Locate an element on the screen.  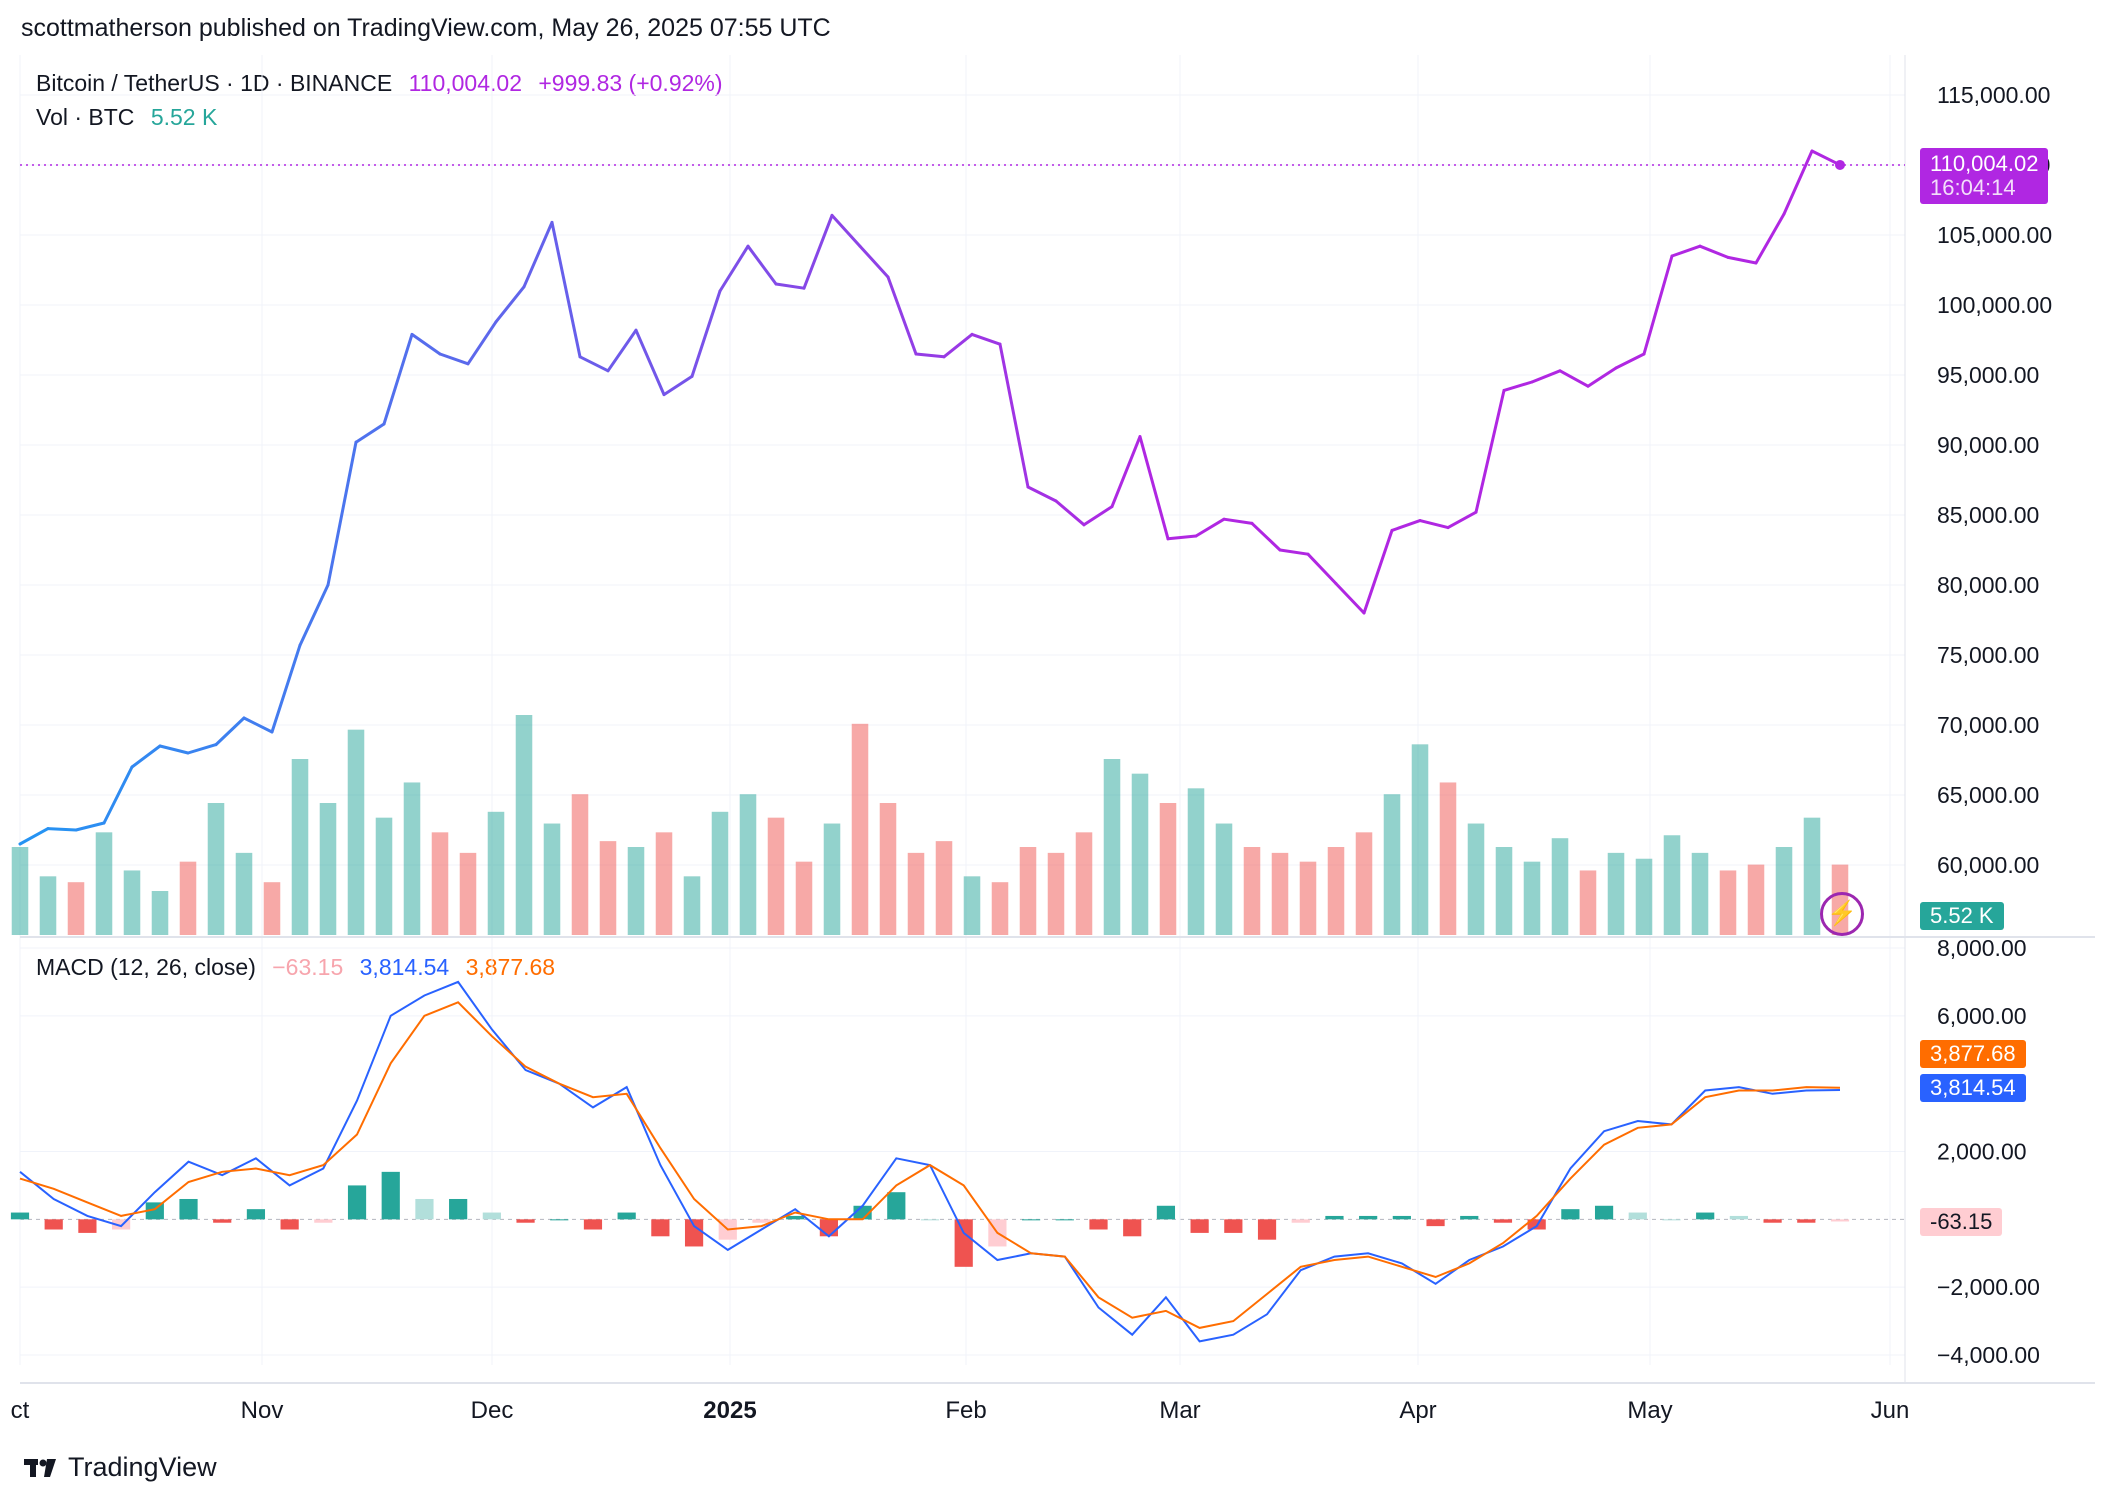
last-price-dot is located at coordinates (1840, 164).